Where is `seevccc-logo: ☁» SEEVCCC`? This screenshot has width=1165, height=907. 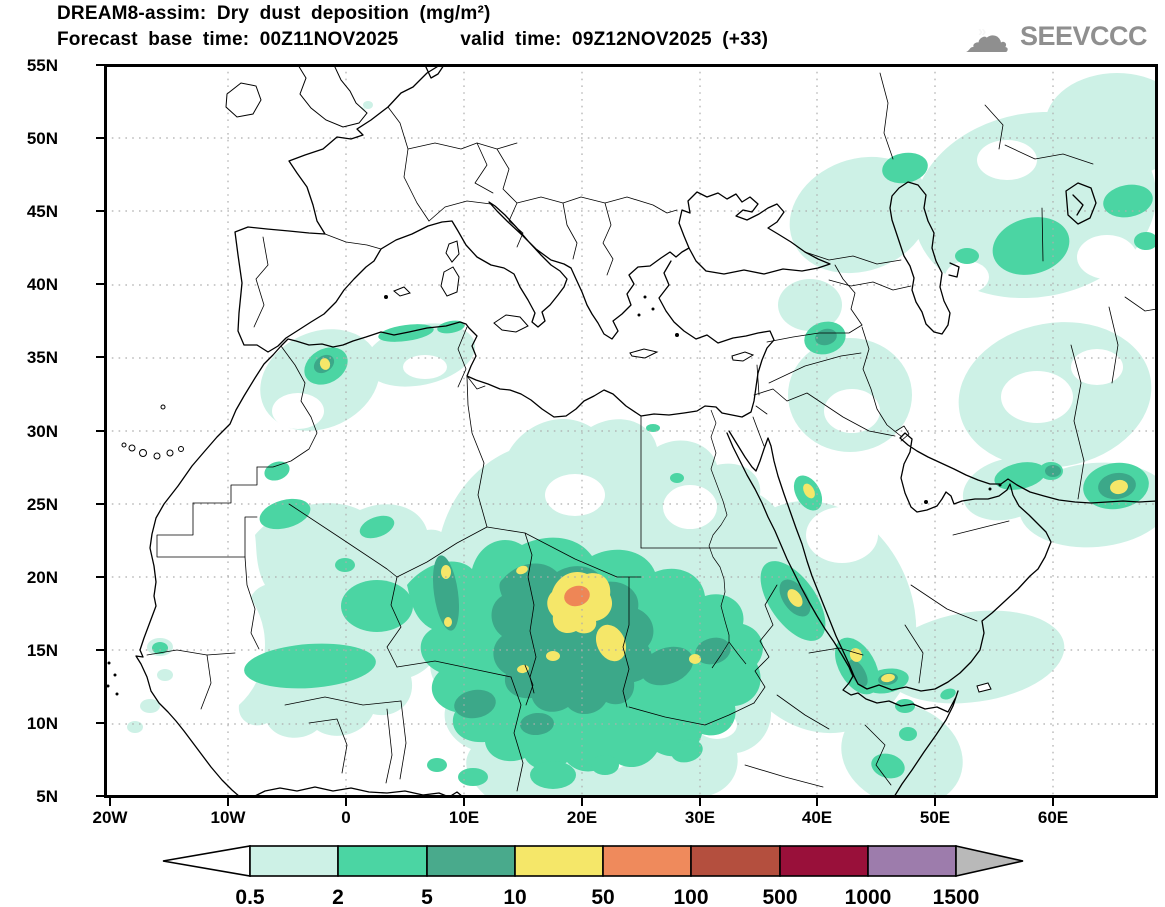 seevccc-logo: ☁» SEEVCCC is located at coordinates (1055, 36).